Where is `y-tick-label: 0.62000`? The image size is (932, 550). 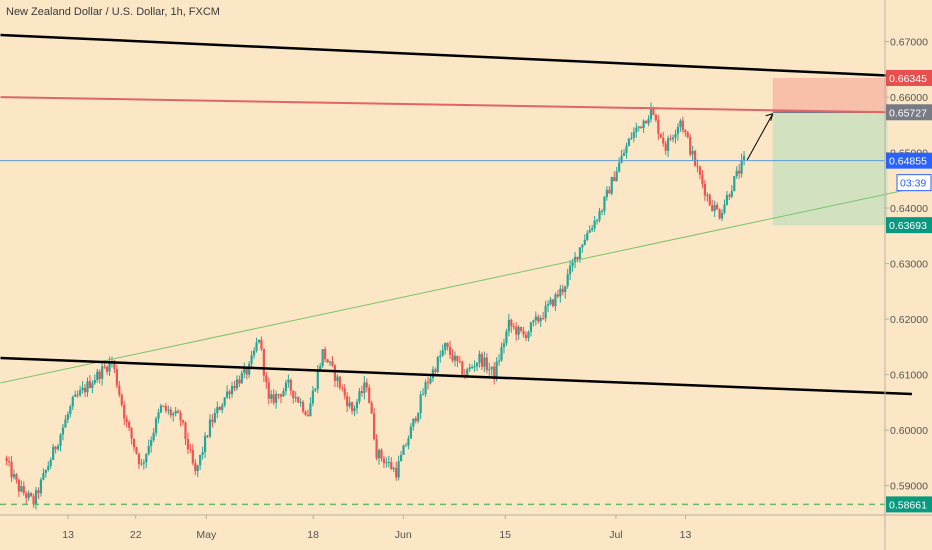 y-tick-label: 0.62000 is located at coordinates (909, 320).